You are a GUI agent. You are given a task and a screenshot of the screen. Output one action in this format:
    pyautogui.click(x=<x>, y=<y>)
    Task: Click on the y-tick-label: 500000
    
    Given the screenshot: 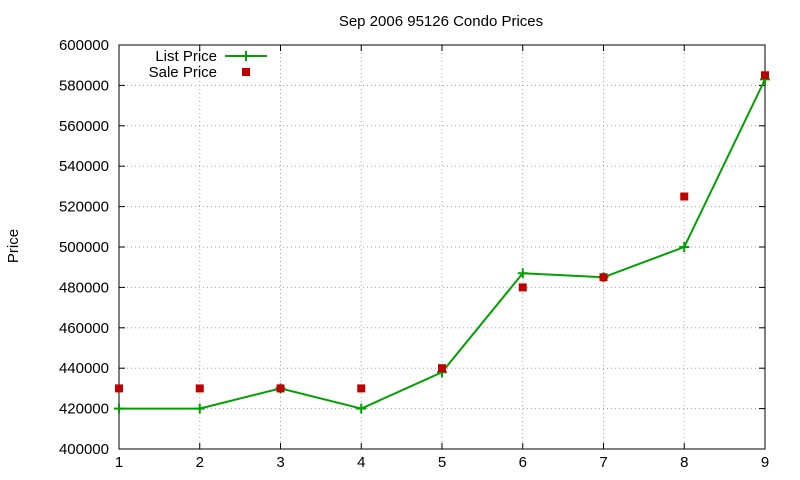 What is the action you would take?
    pyautogui.click(x=84, y=247)
    